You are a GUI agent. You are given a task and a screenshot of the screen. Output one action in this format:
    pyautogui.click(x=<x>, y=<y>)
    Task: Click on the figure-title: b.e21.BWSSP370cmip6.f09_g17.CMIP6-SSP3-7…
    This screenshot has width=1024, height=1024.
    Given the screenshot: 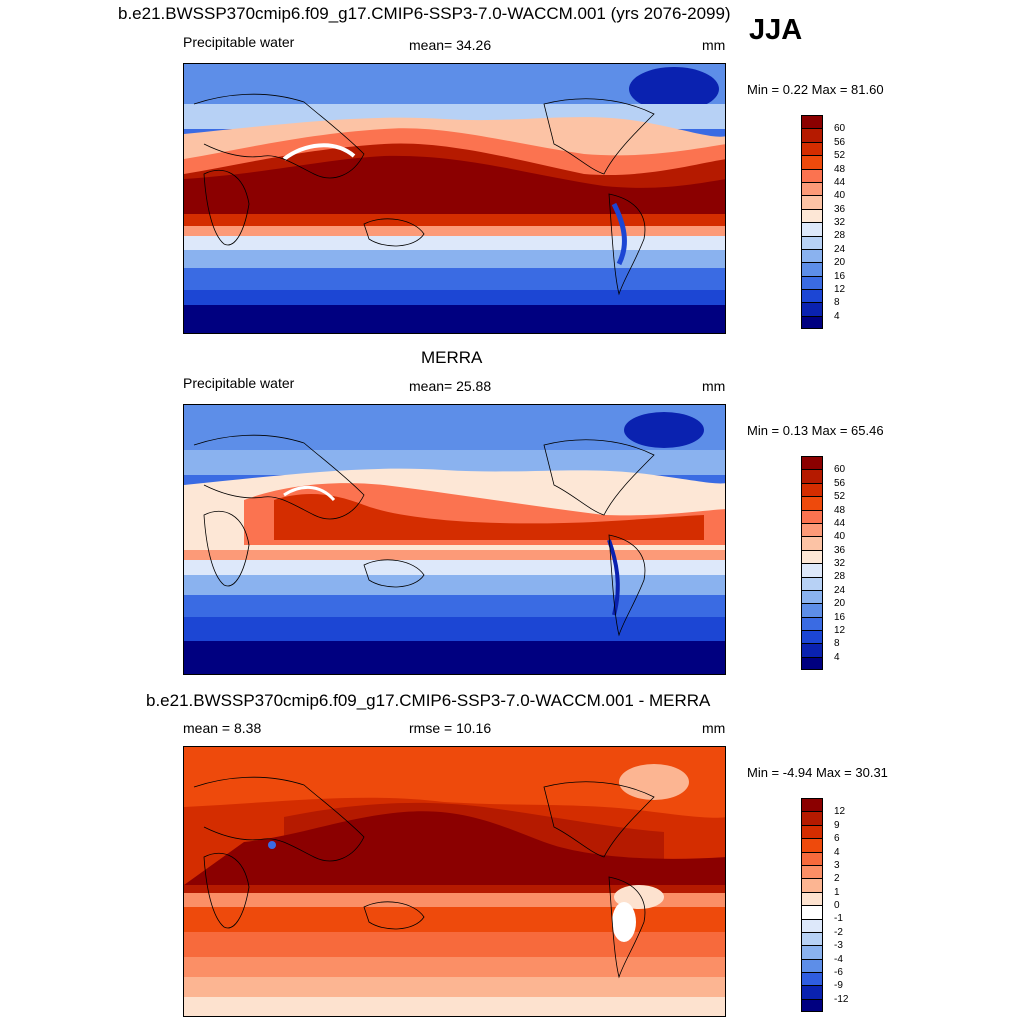 What is the action you would take?
    pyautogui.click(x=424, y=13)
    